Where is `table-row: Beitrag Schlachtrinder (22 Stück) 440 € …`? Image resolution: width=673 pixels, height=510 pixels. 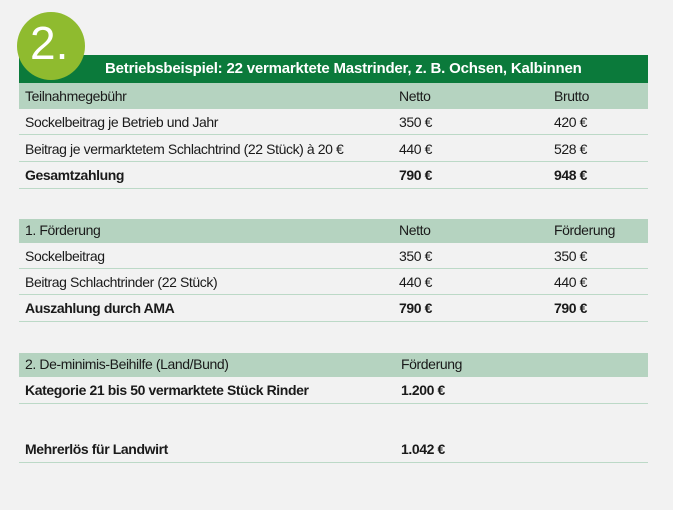
table-row: Beitrag Schlachtrinder (22 Stück) 440 € … is located at coordinates (333, 282).